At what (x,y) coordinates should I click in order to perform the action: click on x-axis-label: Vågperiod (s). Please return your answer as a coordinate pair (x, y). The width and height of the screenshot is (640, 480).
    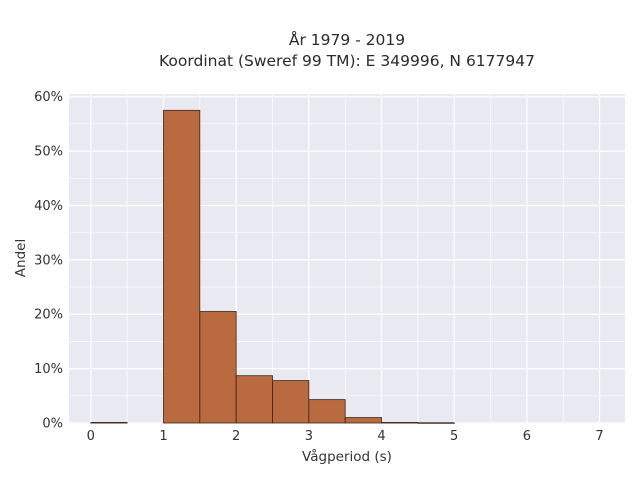
    Looking at the image, I should click on (347, 456).